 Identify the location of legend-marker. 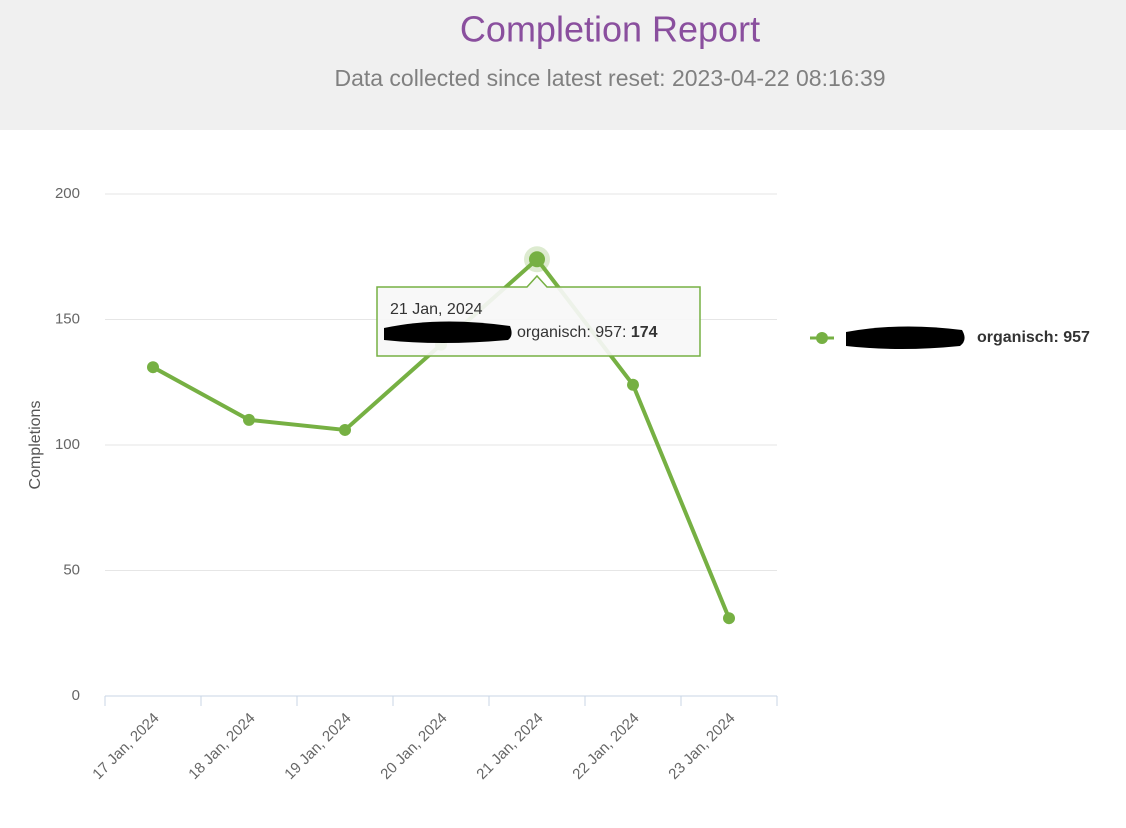
(822, 338).